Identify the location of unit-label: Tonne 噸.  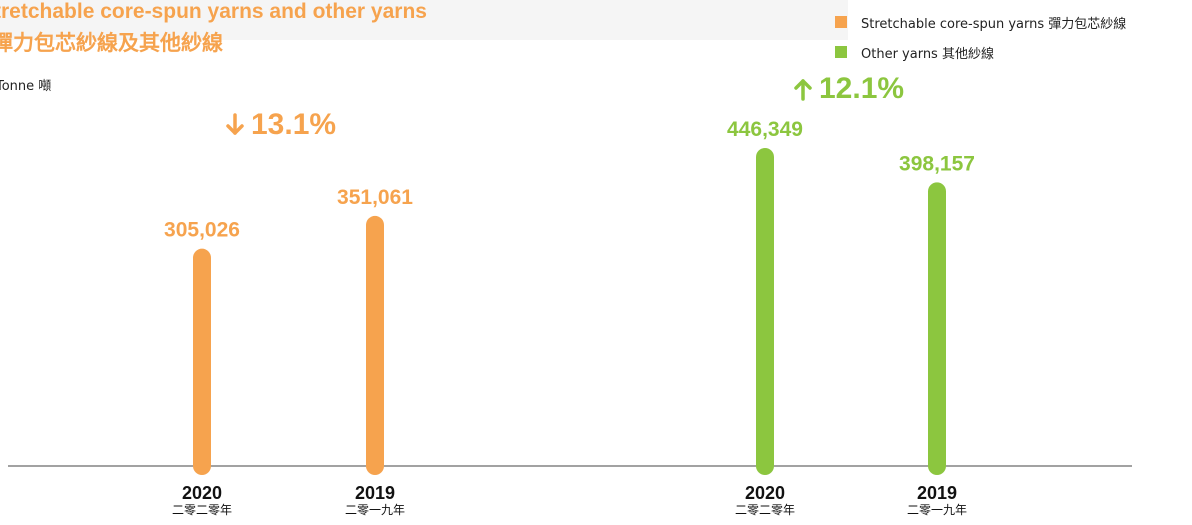
(26, 86).